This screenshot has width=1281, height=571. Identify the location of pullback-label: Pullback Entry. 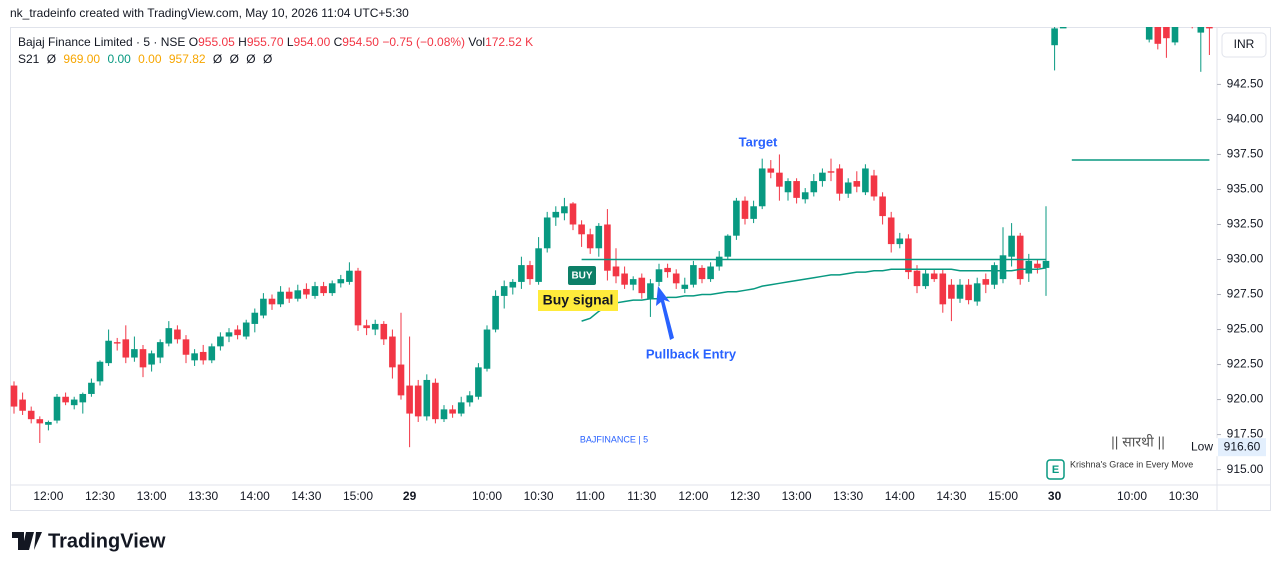
(691, 353).